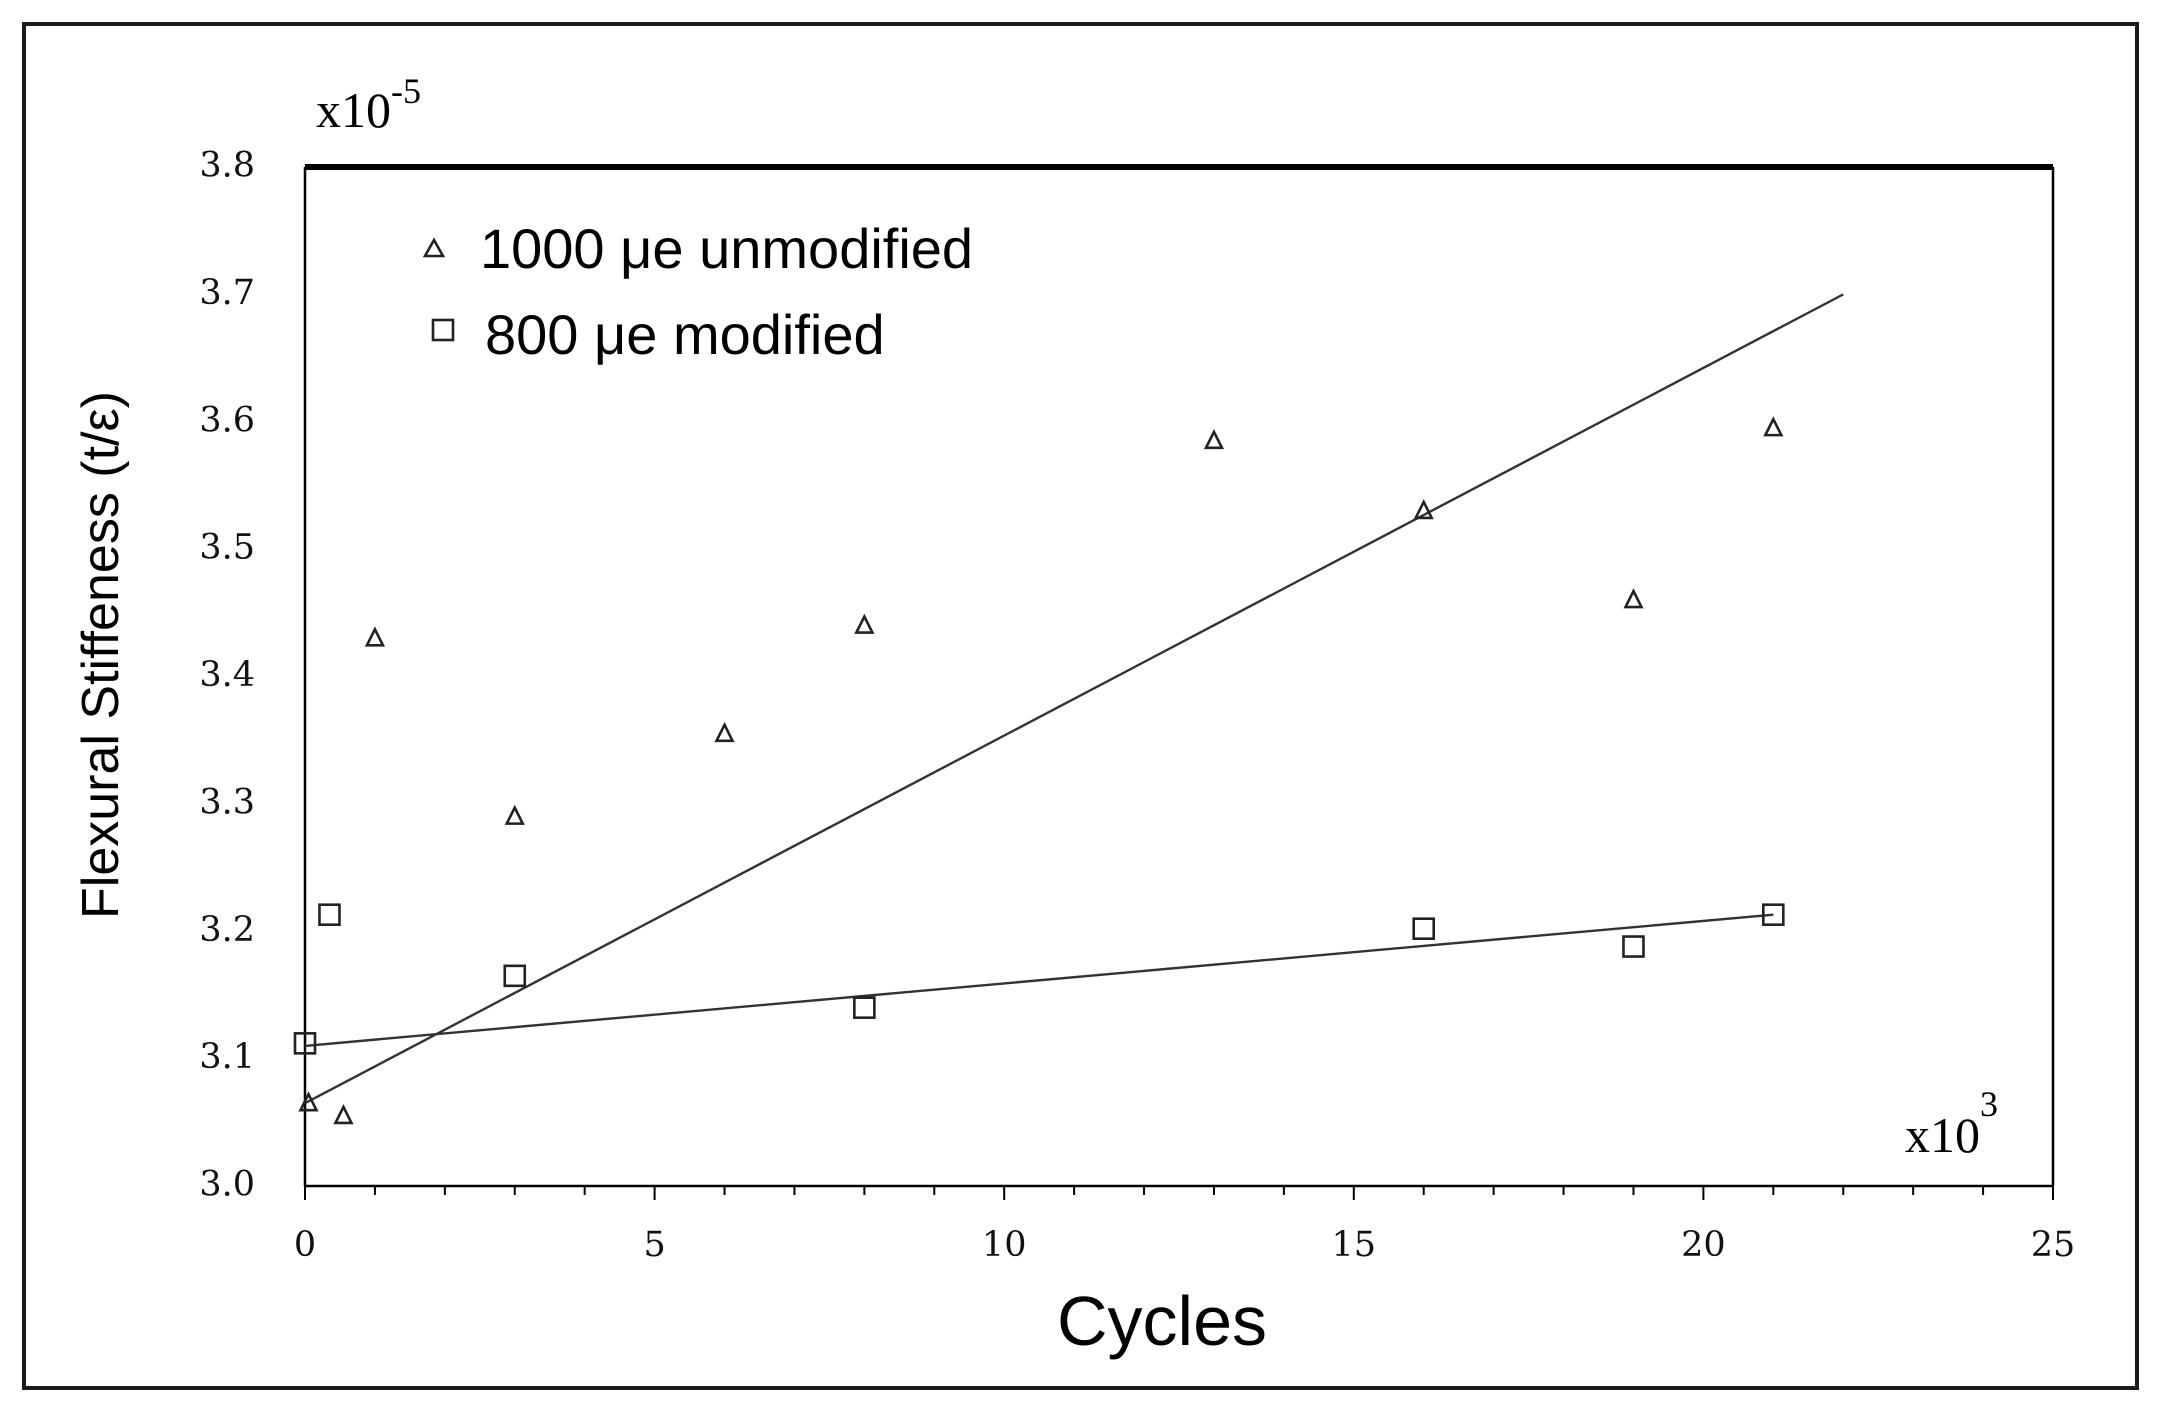  What do you see at coordinates (726, 248) in the screenshot?
I see `legend-label-unmodified: 1000 μe unmodified` at bounding box center [726, 248].